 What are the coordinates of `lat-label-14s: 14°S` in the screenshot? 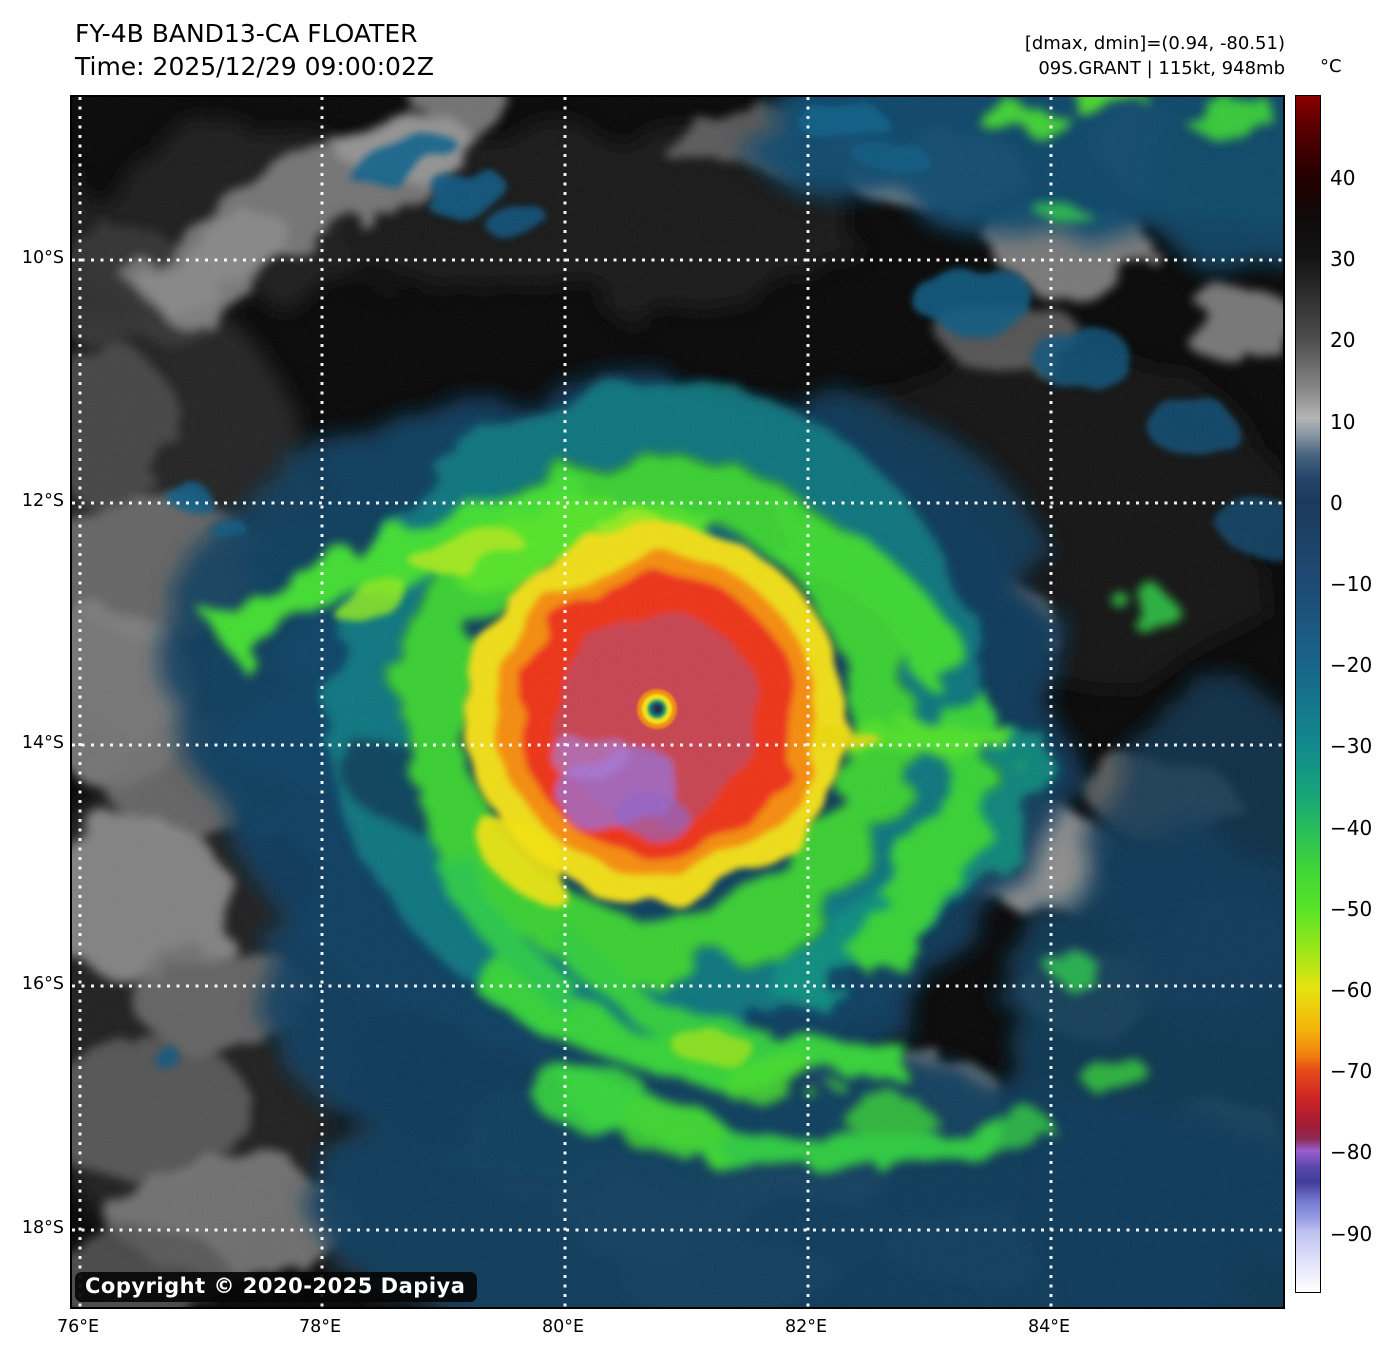 It's located at (42, 743).